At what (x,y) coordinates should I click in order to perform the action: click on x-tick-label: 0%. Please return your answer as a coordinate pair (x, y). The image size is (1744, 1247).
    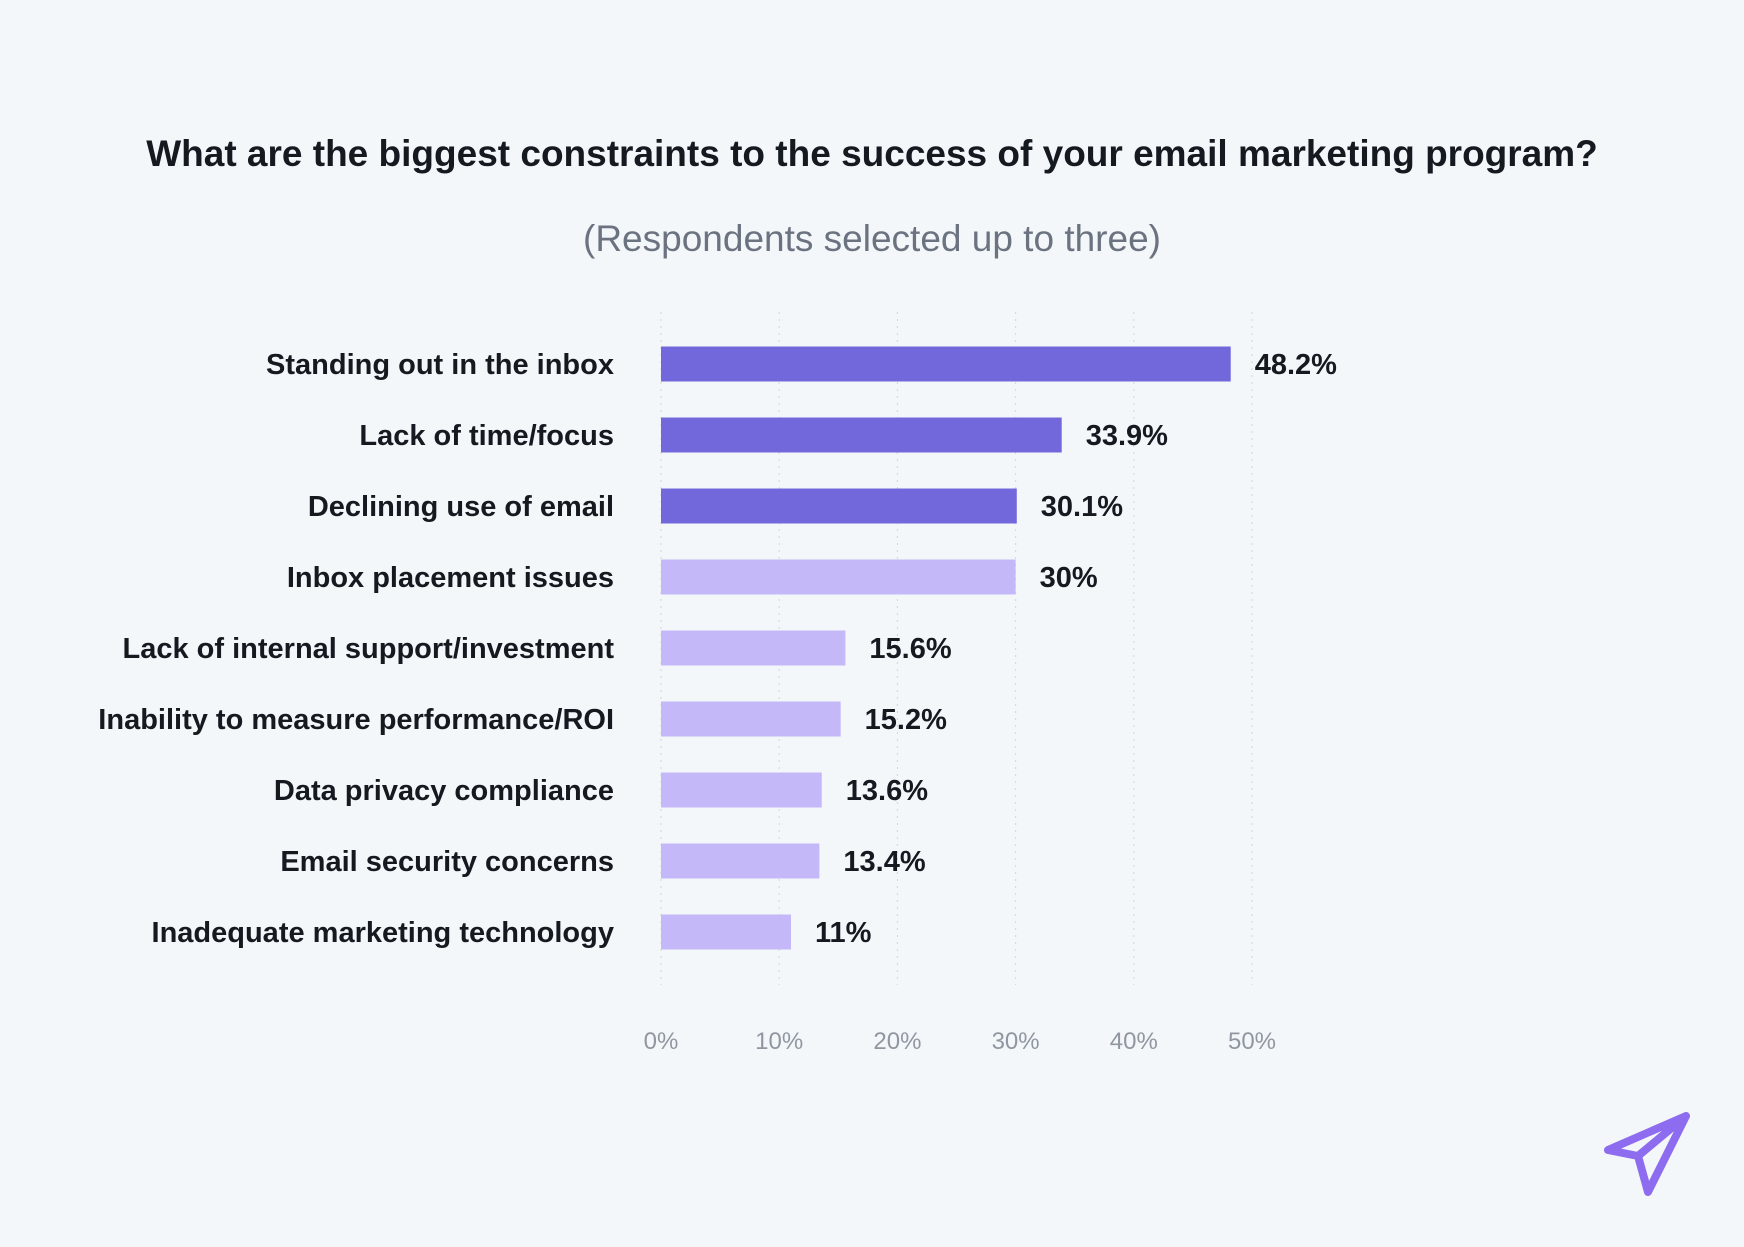
    Looking at the image, I should click on (661, 1041).